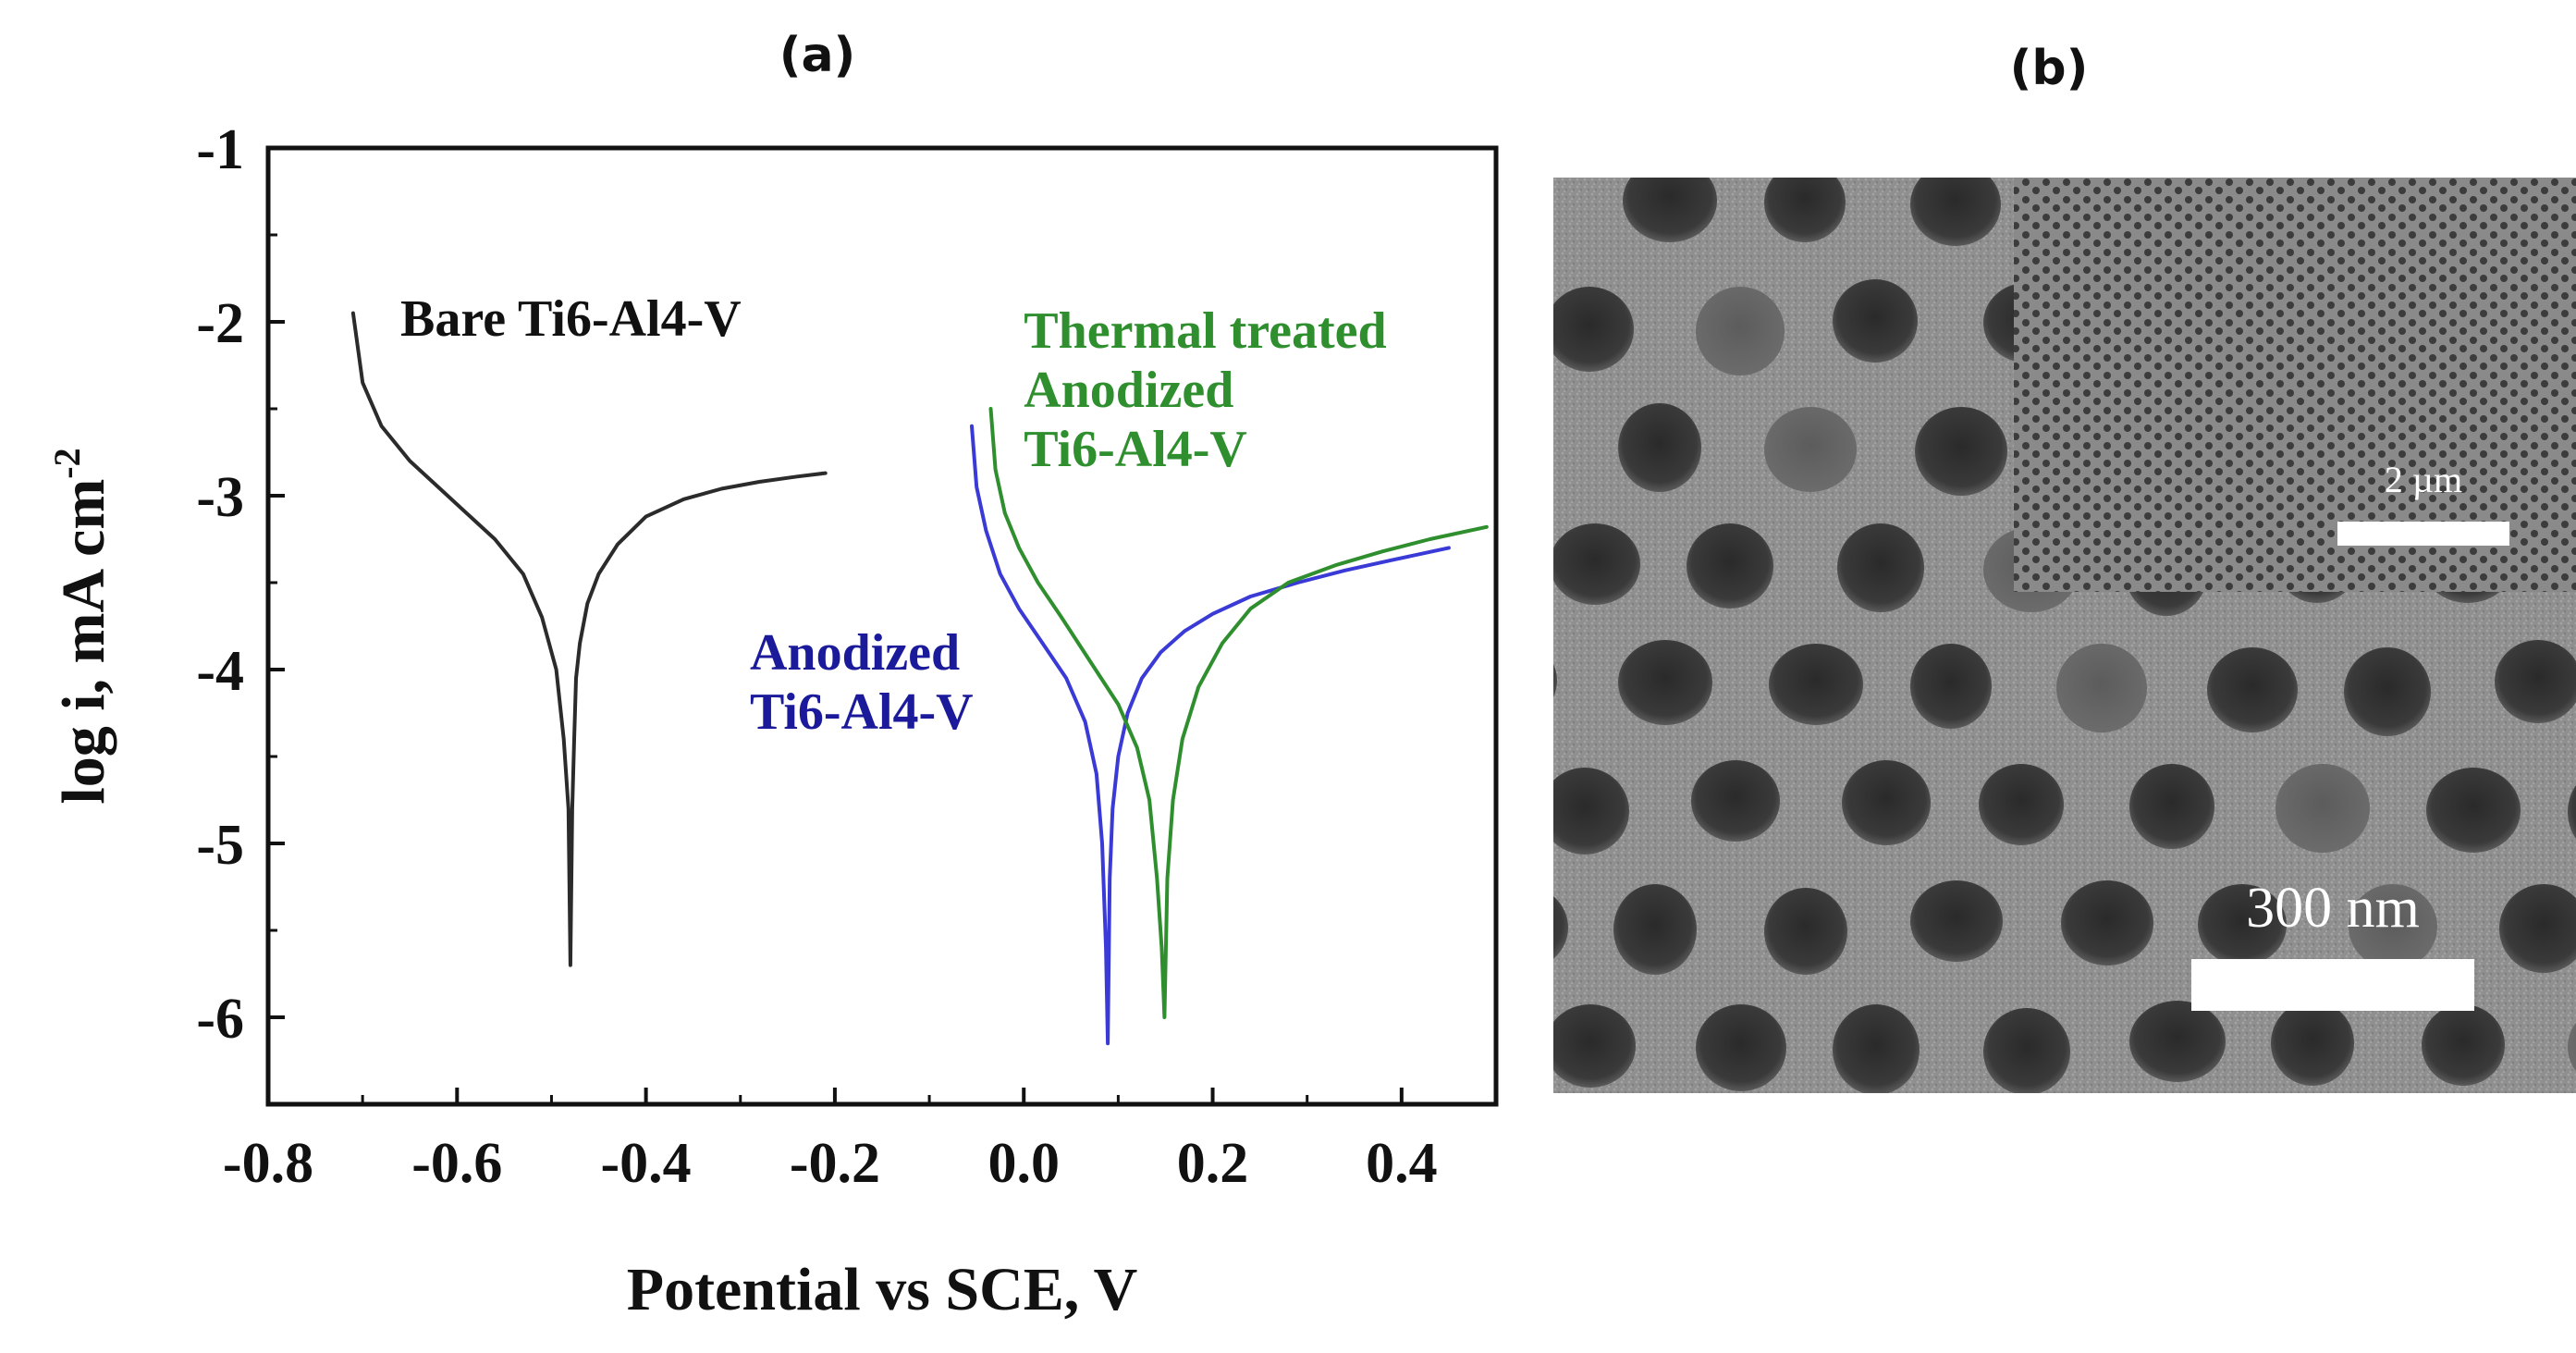 Image resolution: width=2576 pixels, height=1353 pixels. I want to click on y-tick-label: -2, so click(220, 323).